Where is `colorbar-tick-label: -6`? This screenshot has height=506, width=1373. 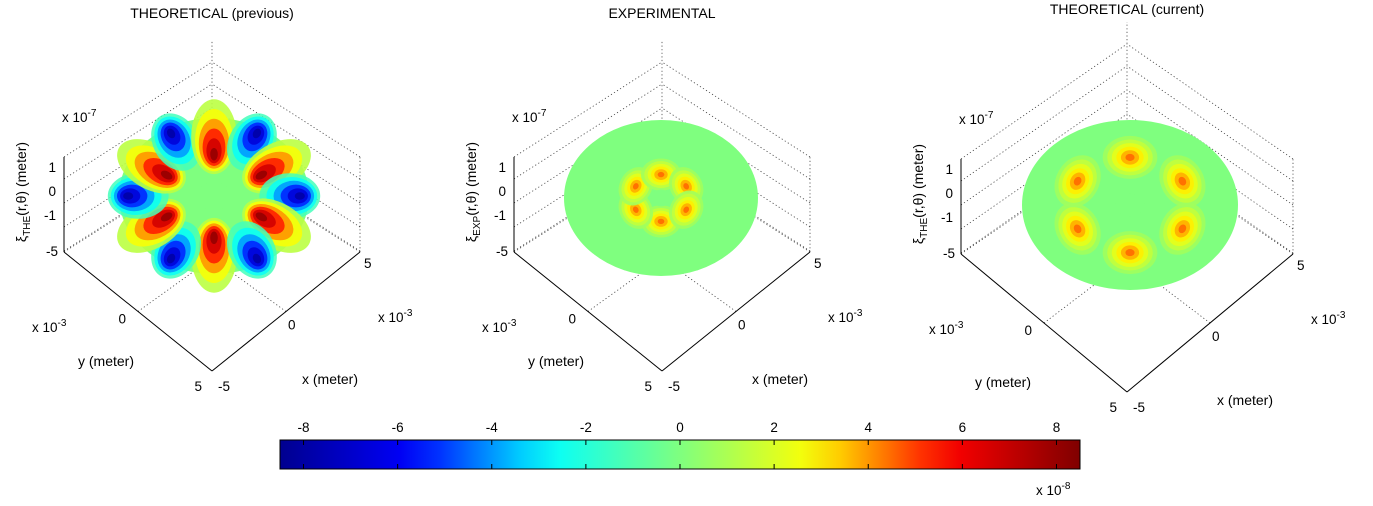
colorbar-tick-label: -6 is located at coordinates (398, 427).